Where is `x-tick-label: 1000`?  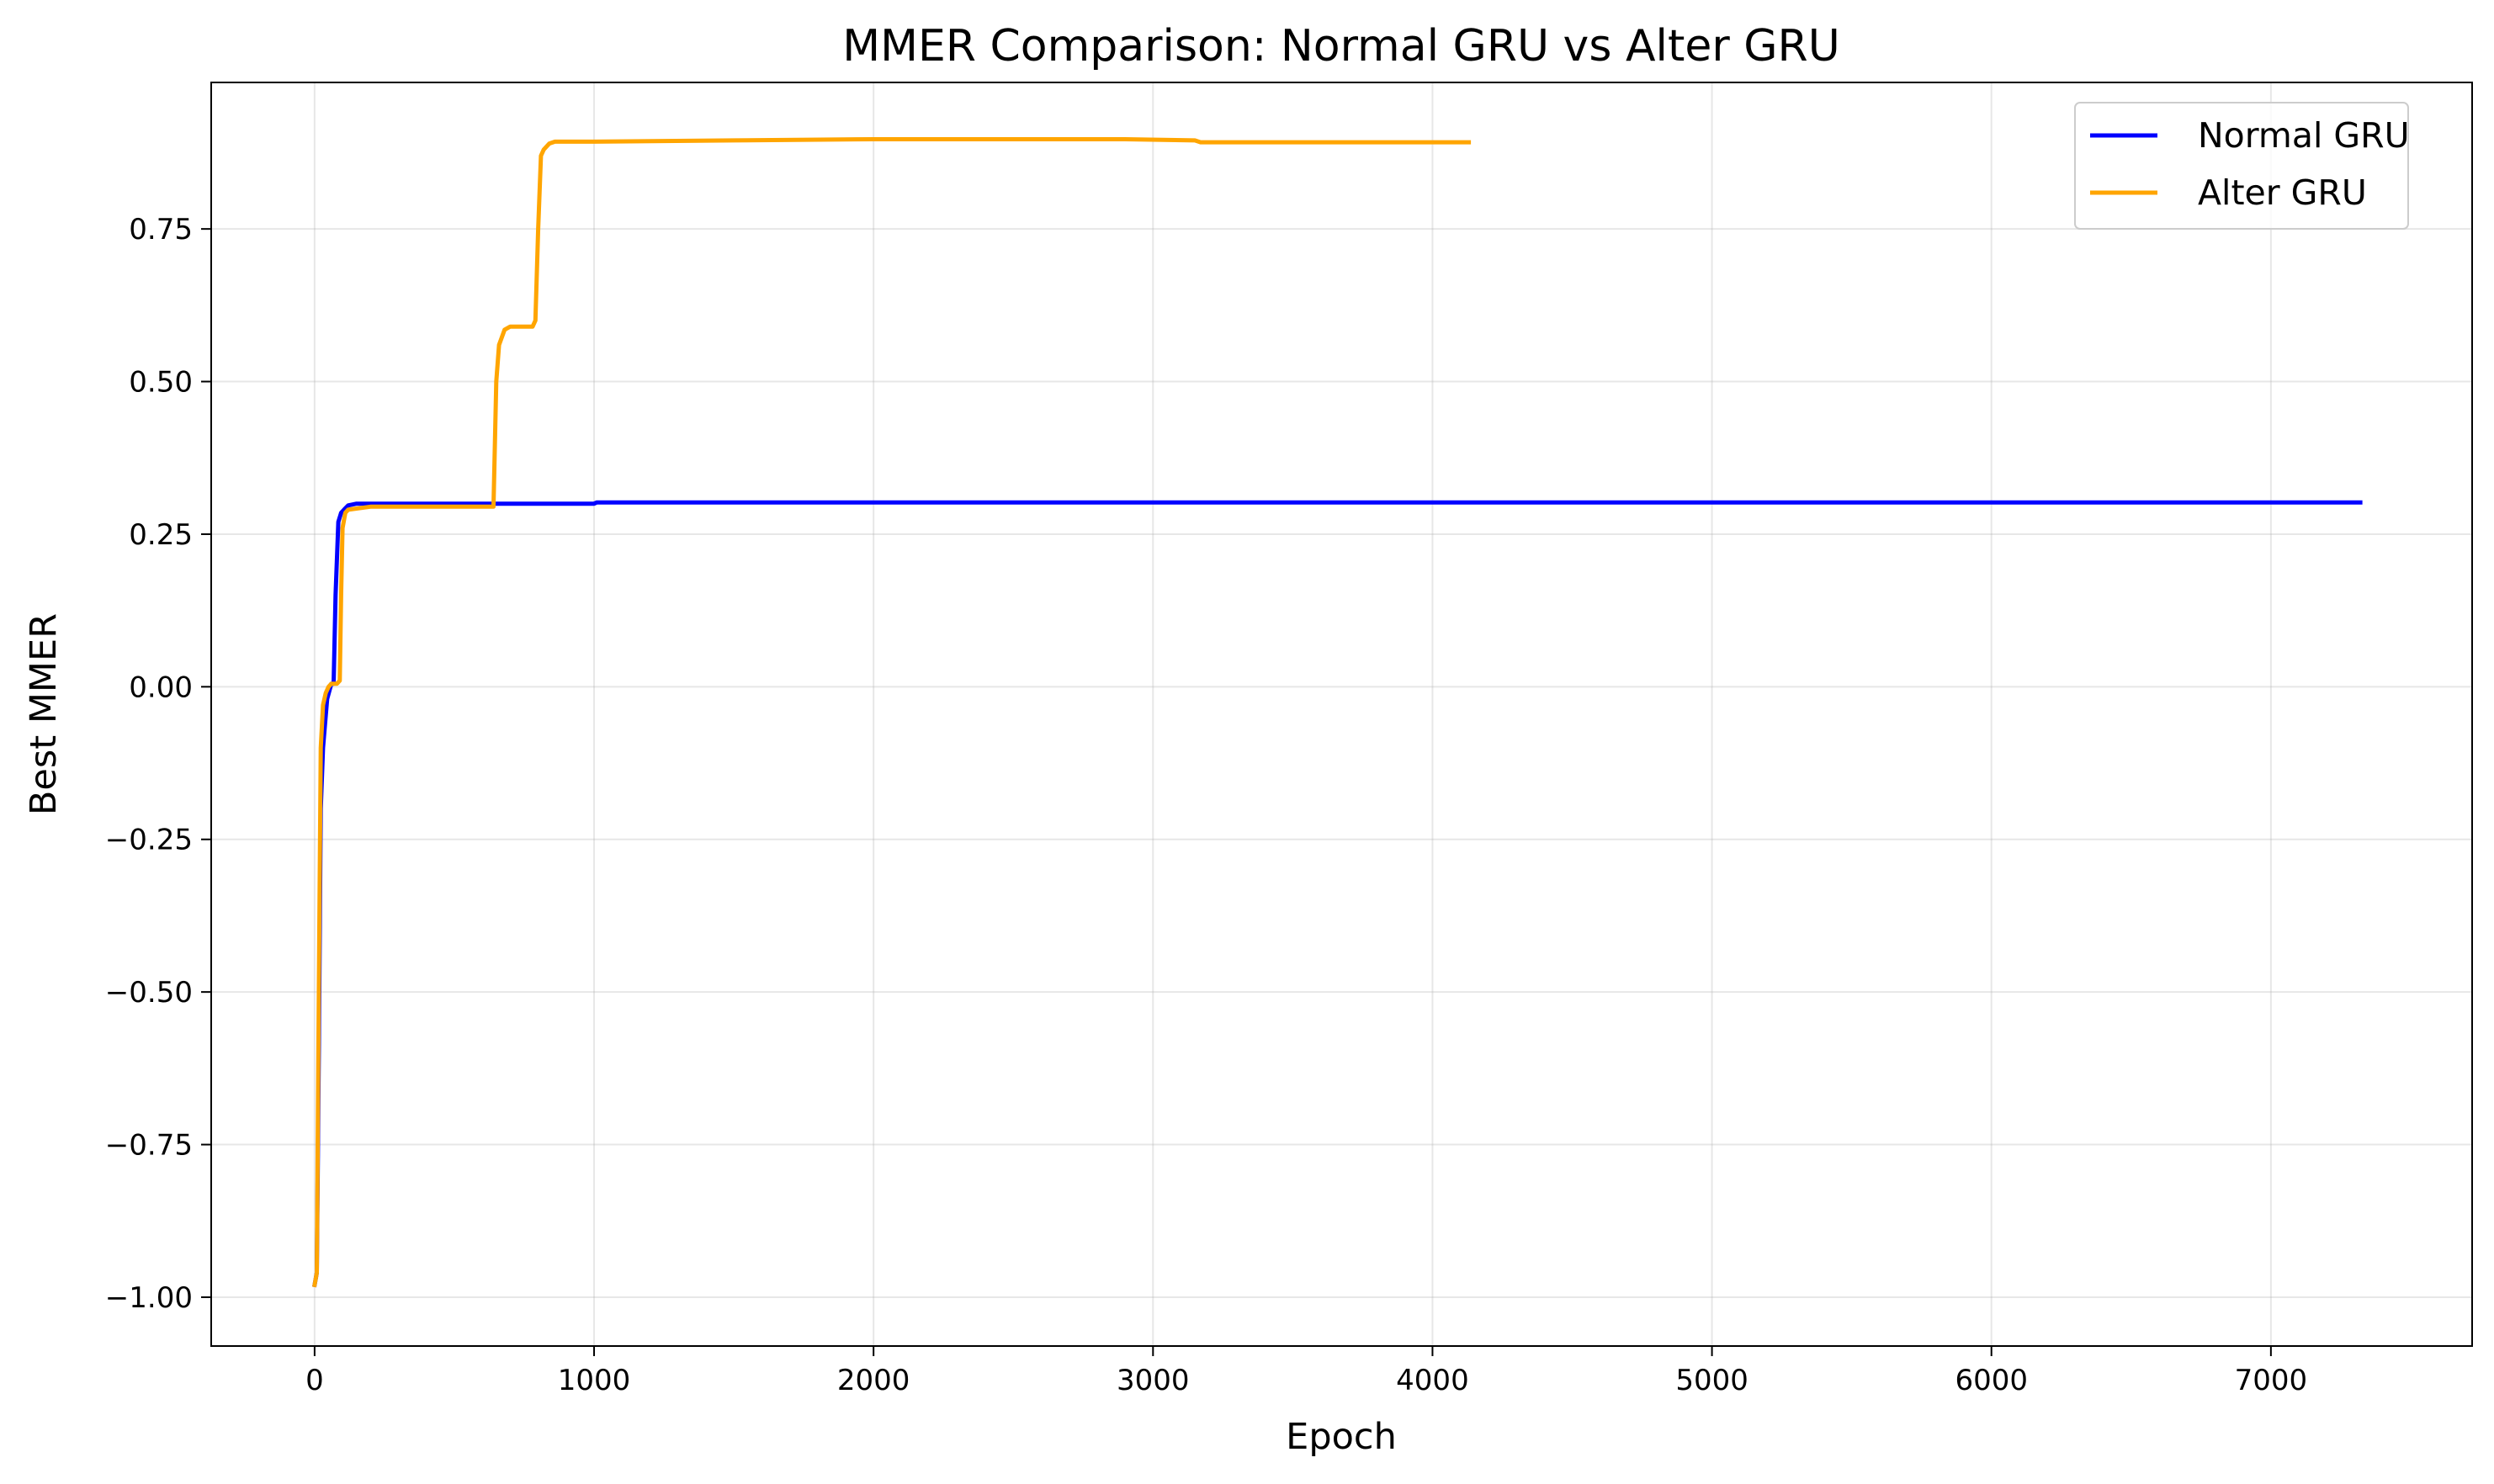 x-tick-label: 1000 is located at coordinates (594, 1380).